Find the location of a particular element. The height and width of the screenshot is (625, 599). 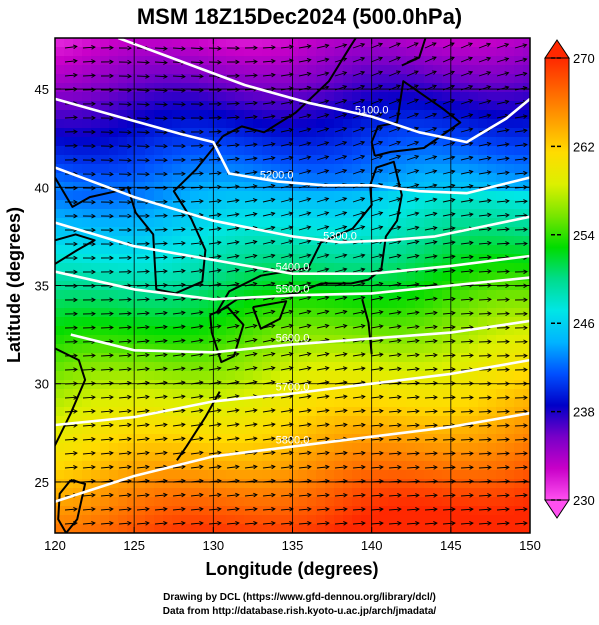

contour-label: 5200.0 is located at coordinates (277, 175).